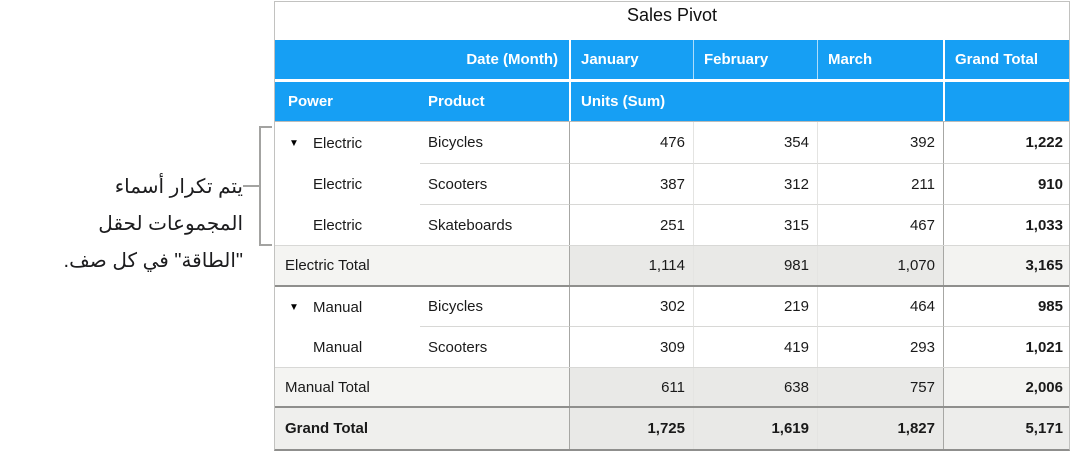  I want to click on subtotal-total-cell: 3,165, so click(1006, 265).